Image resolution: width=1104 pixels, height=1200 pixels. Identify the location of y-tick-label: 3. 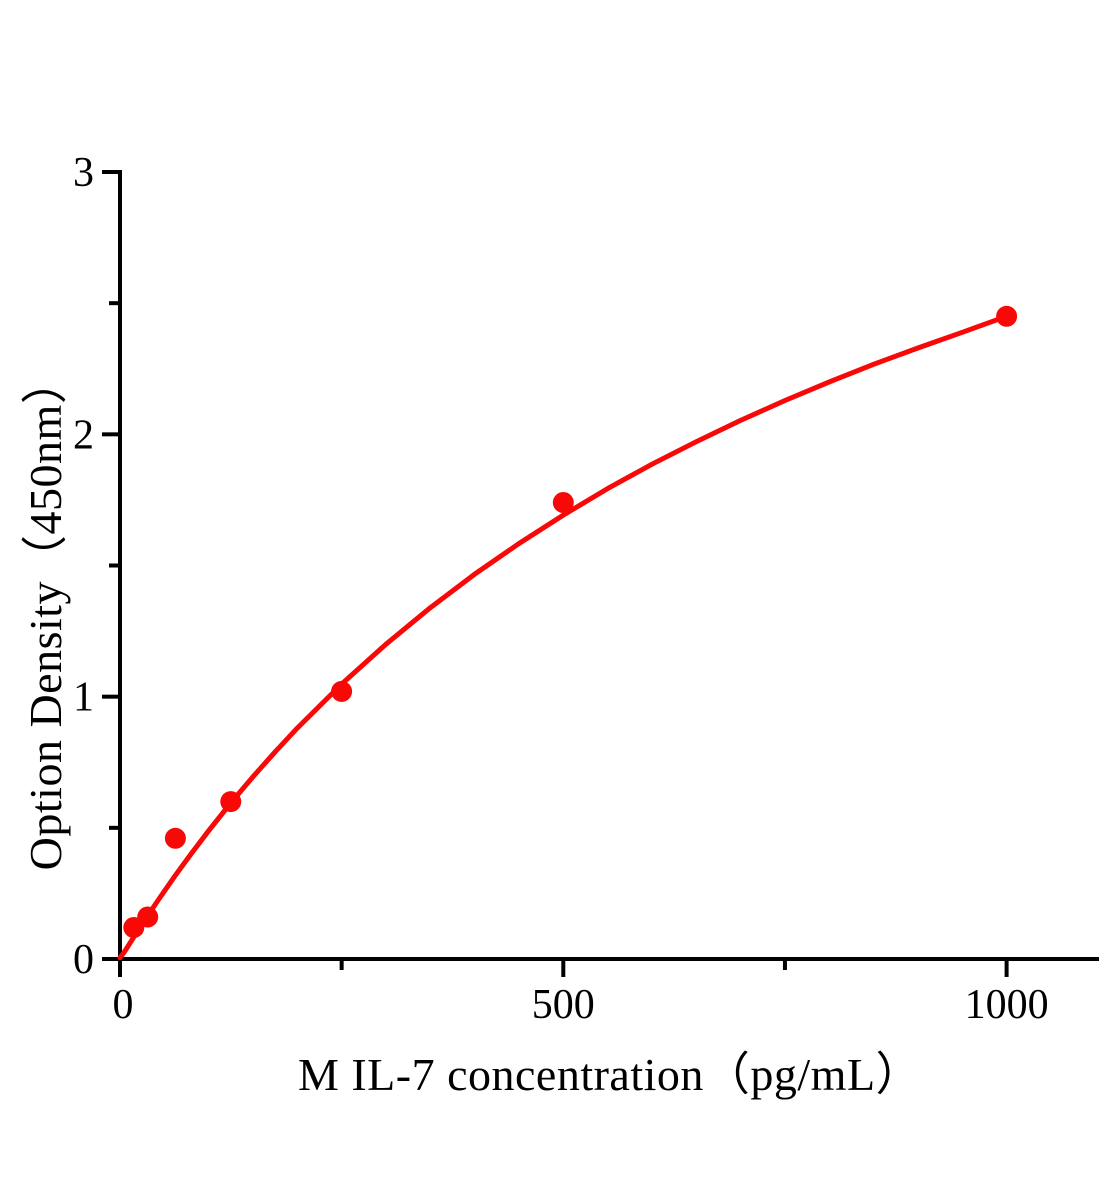
(83, 173).